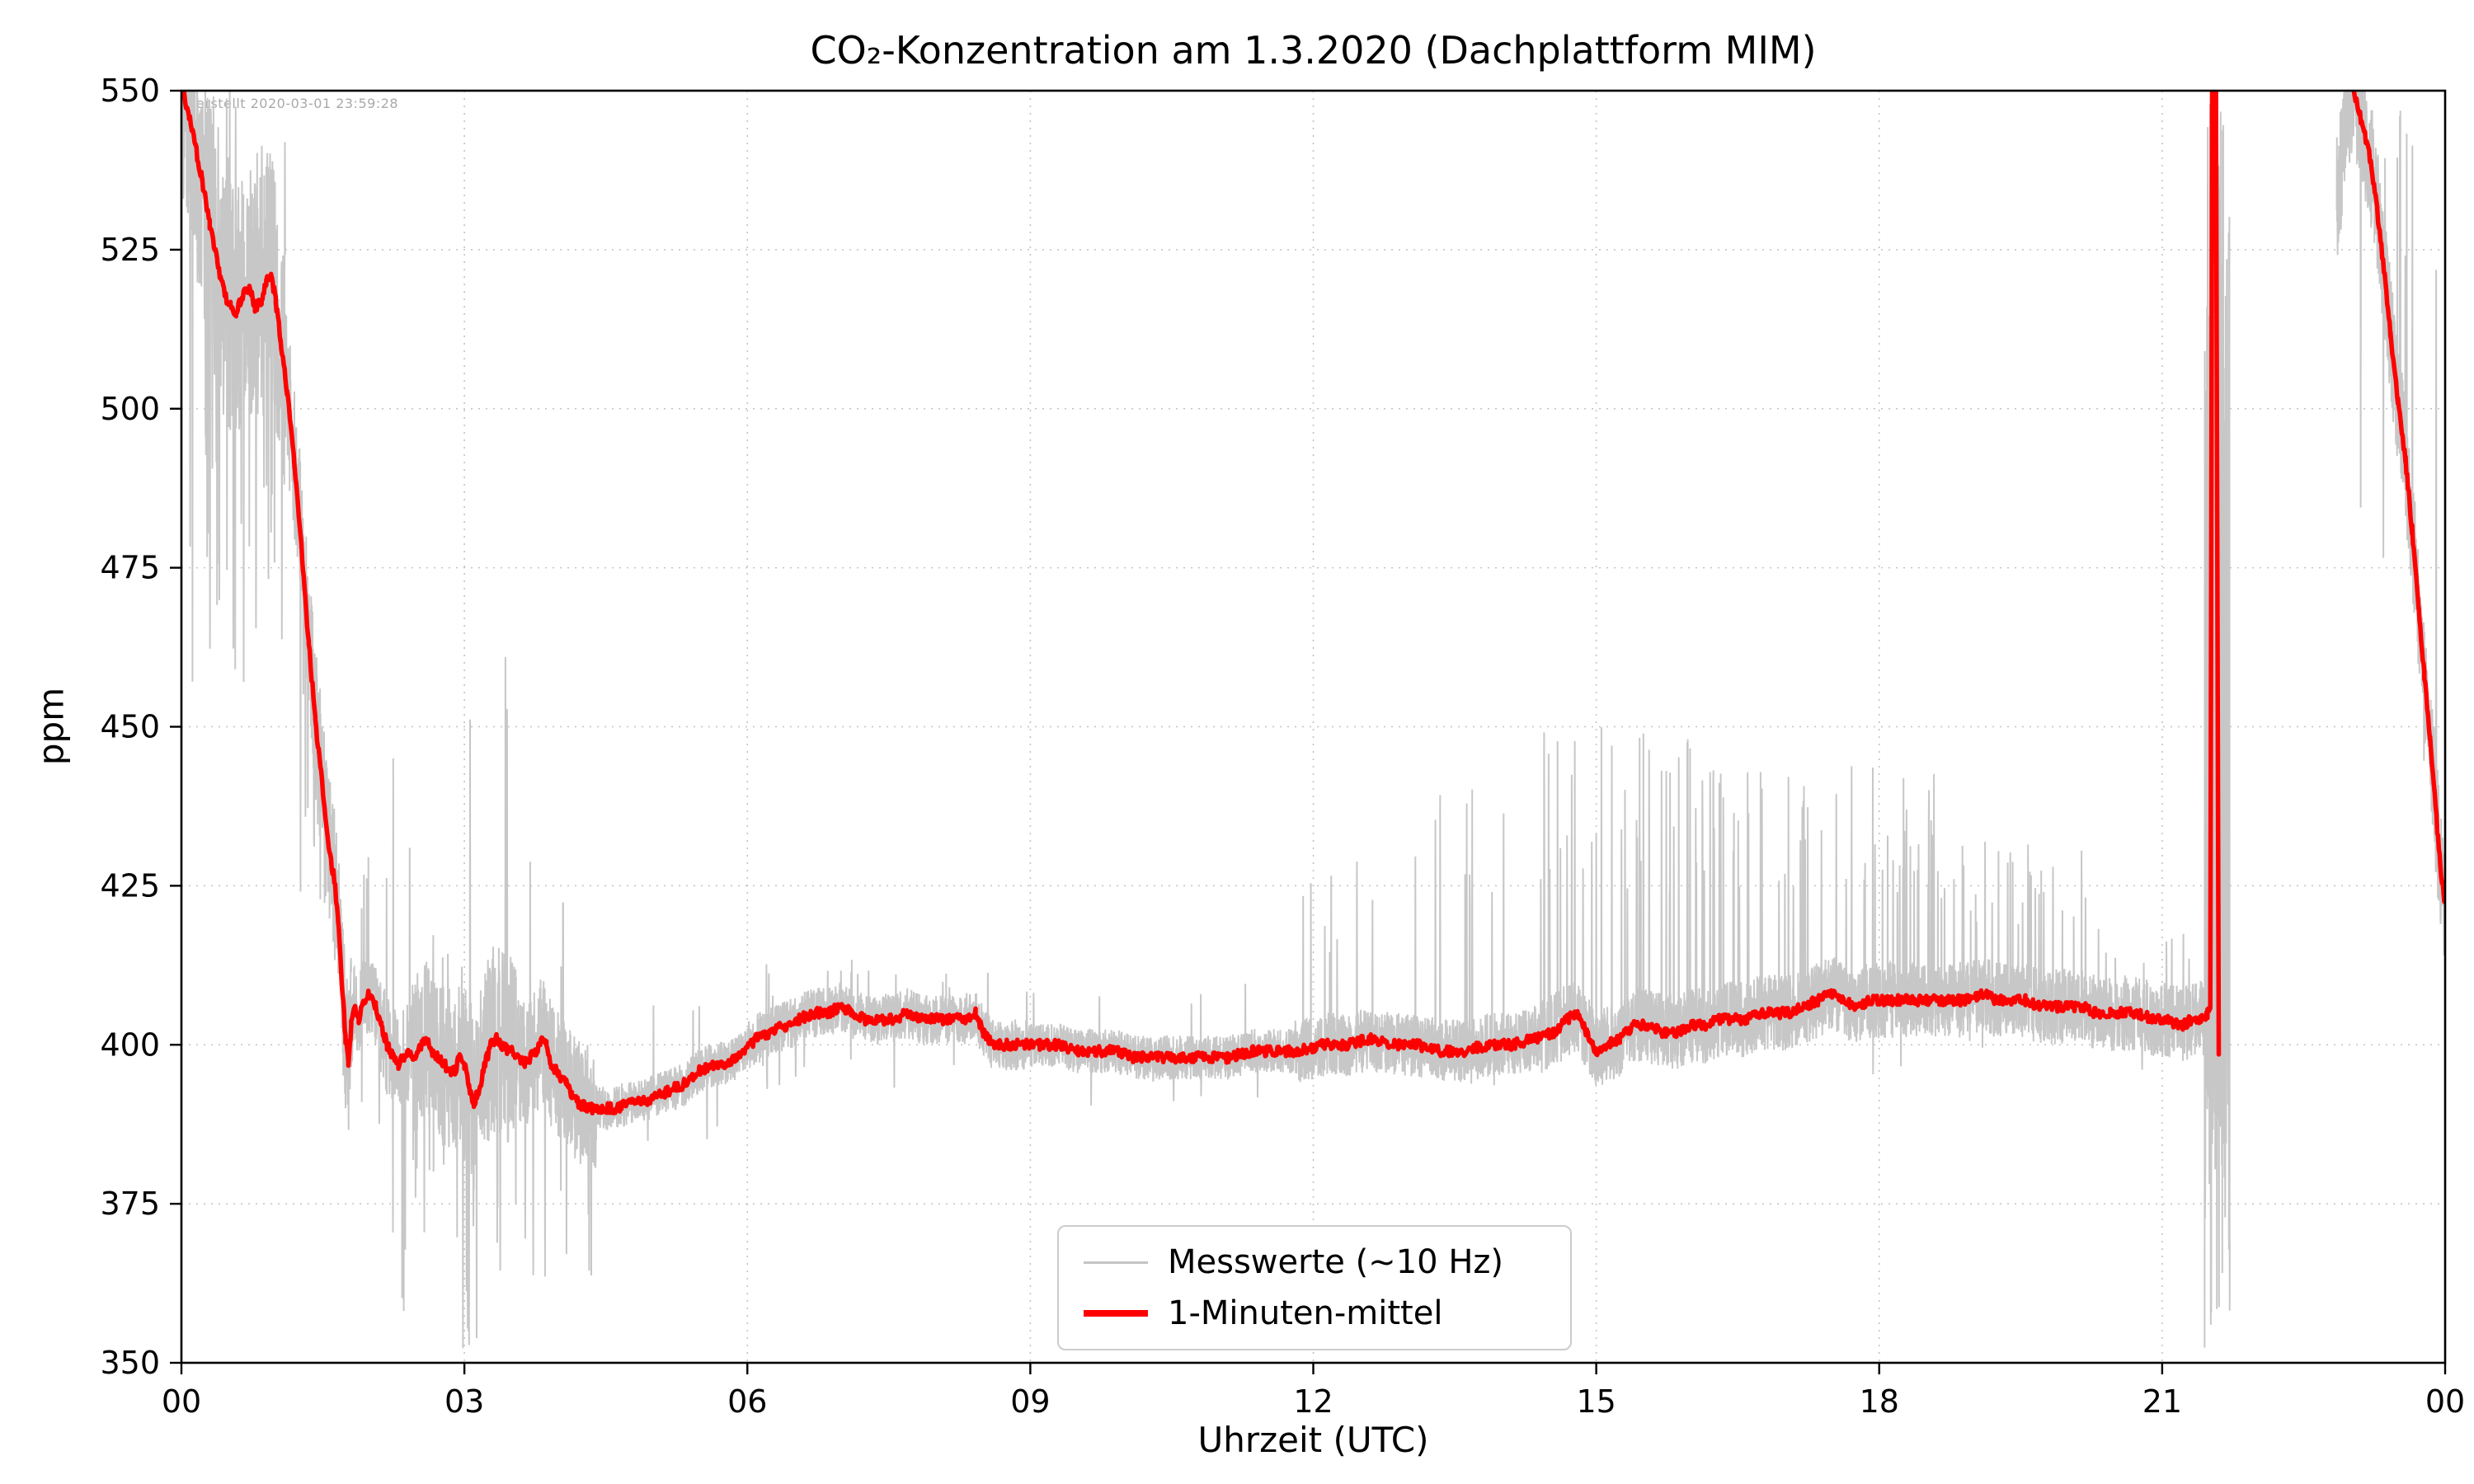 The width and height of the screenshot is (2474, 1484). I want to click on svg-text: 525, so click(130, 250).